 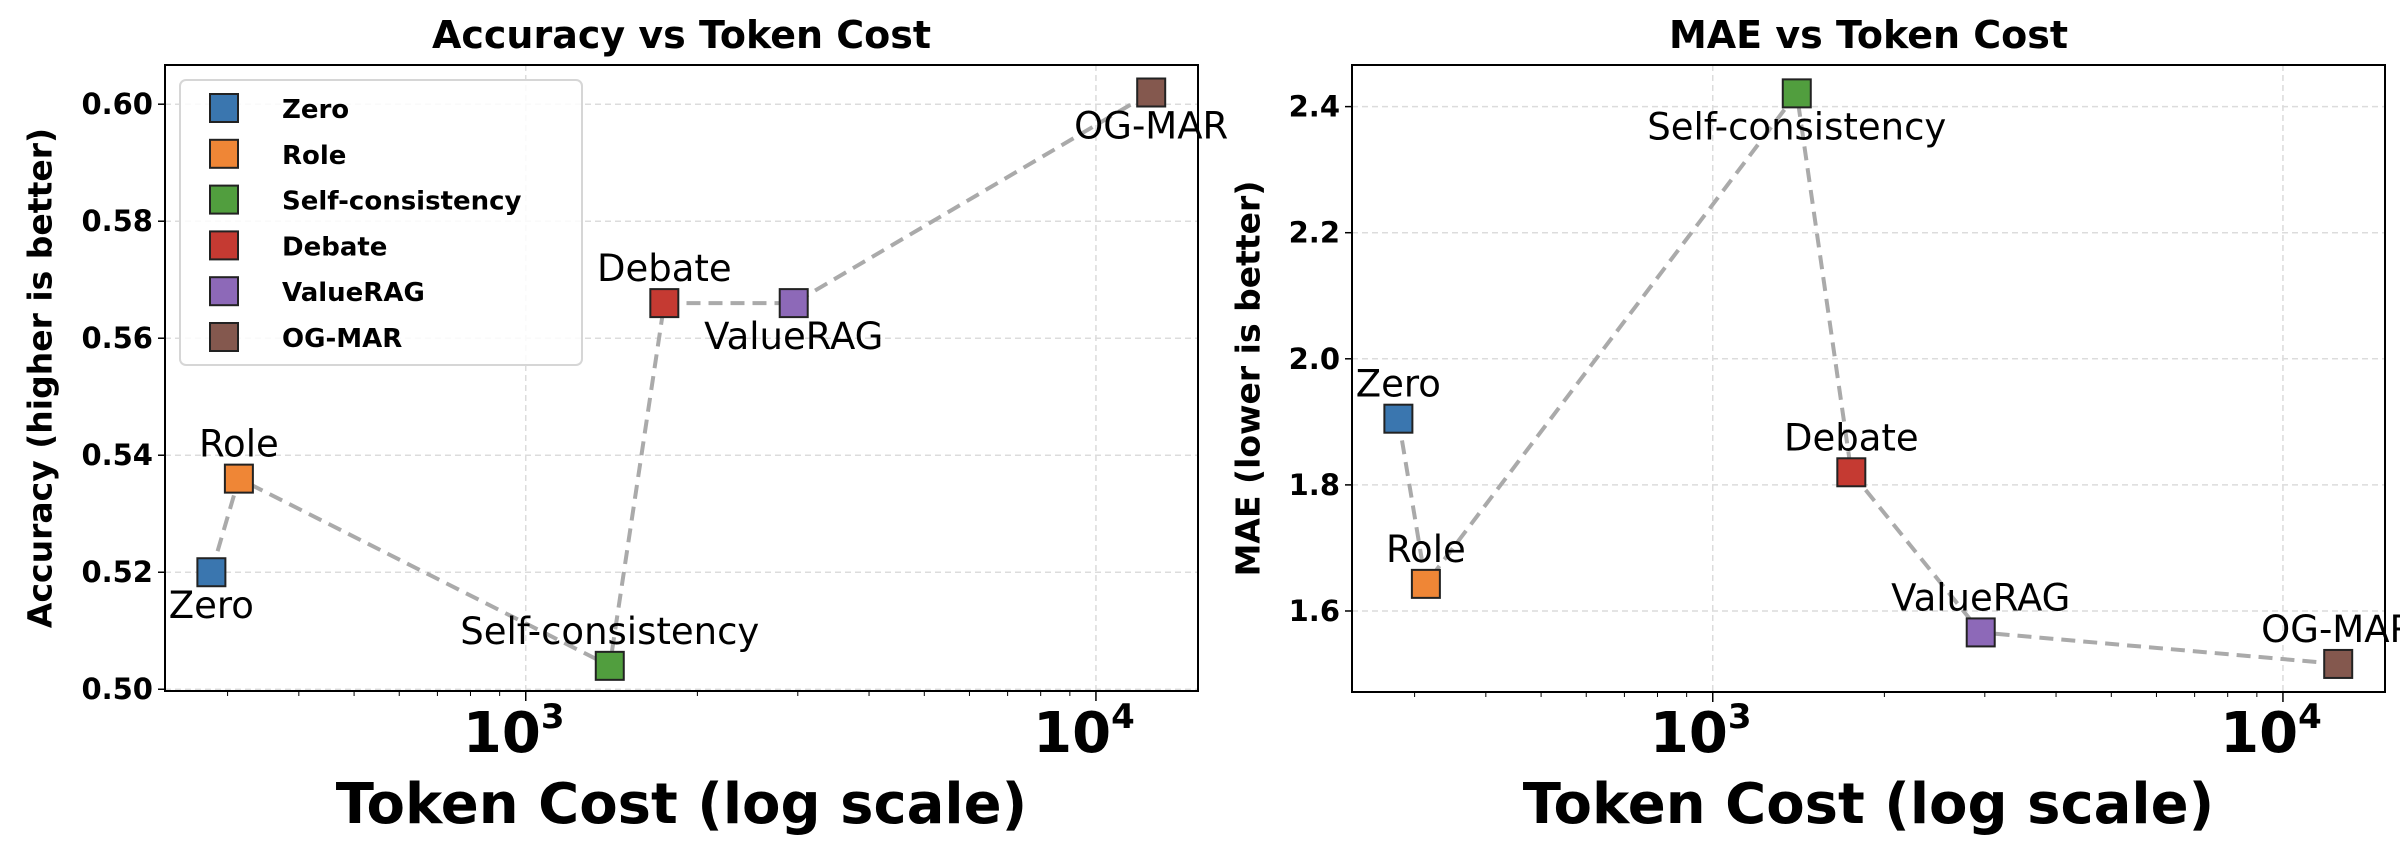 I want to click on y-tick-label: 1.6, so click(x=1314, y=611).